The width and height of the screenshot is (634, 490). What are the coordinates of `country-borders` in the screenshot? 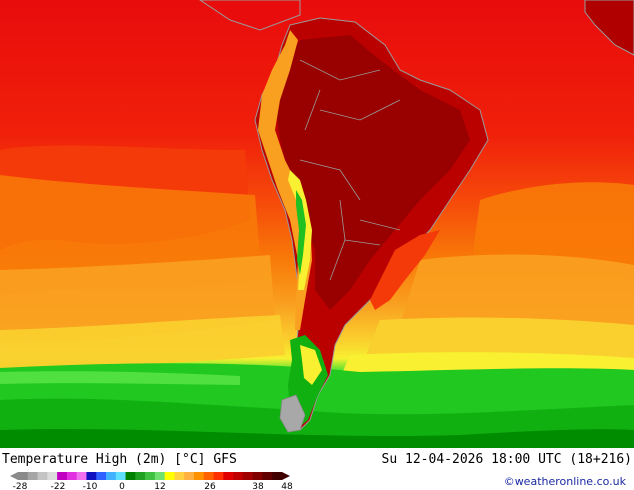 It's located at (350, 170).